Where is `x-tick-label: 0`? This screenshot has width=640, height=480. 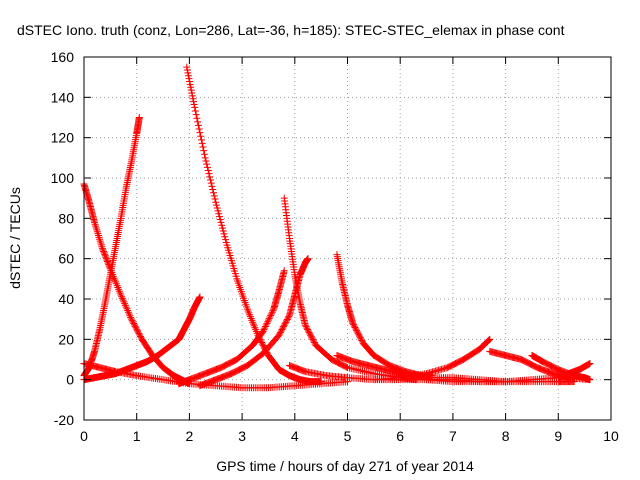 x-tick-label: 0 is located at coordinates (84, 436).